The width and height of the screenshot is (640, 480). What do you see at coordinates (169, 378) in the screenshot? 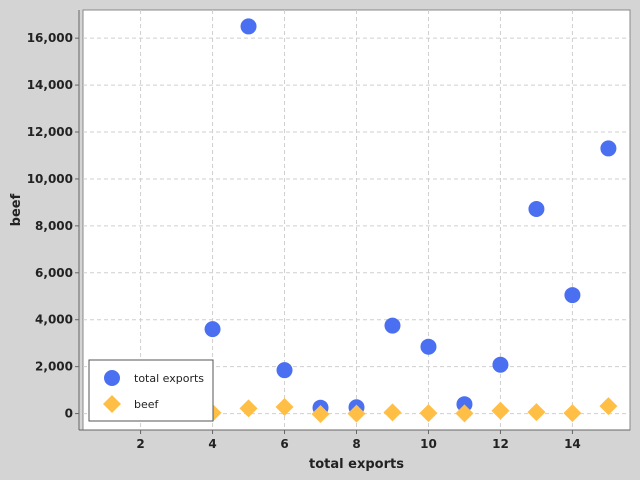
I see `legend-label-total-exports: total exports` at bounding box center [169, 378].